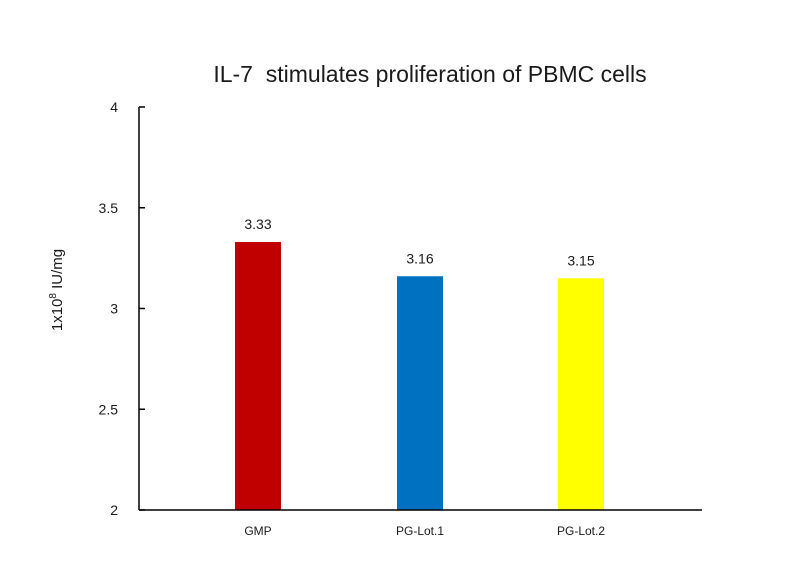 Image resolution: width=790 pixels, height=561 pixels. Describe the element at coordinates (581, 531) in the screenshot. I see `x-tick-label: PG-Lot.2` at that location.